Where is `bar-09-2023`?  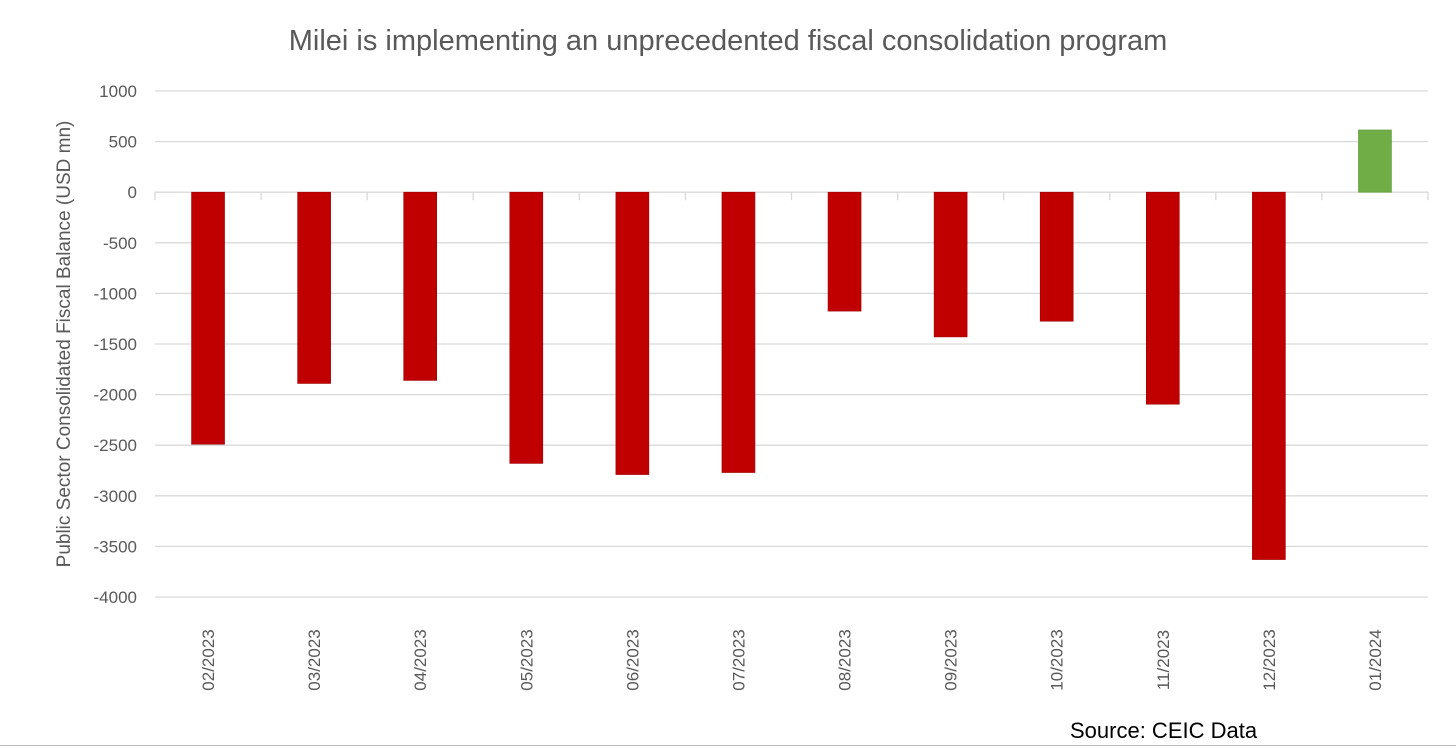 bar-09-2023 is located at coordinates (950, 264).